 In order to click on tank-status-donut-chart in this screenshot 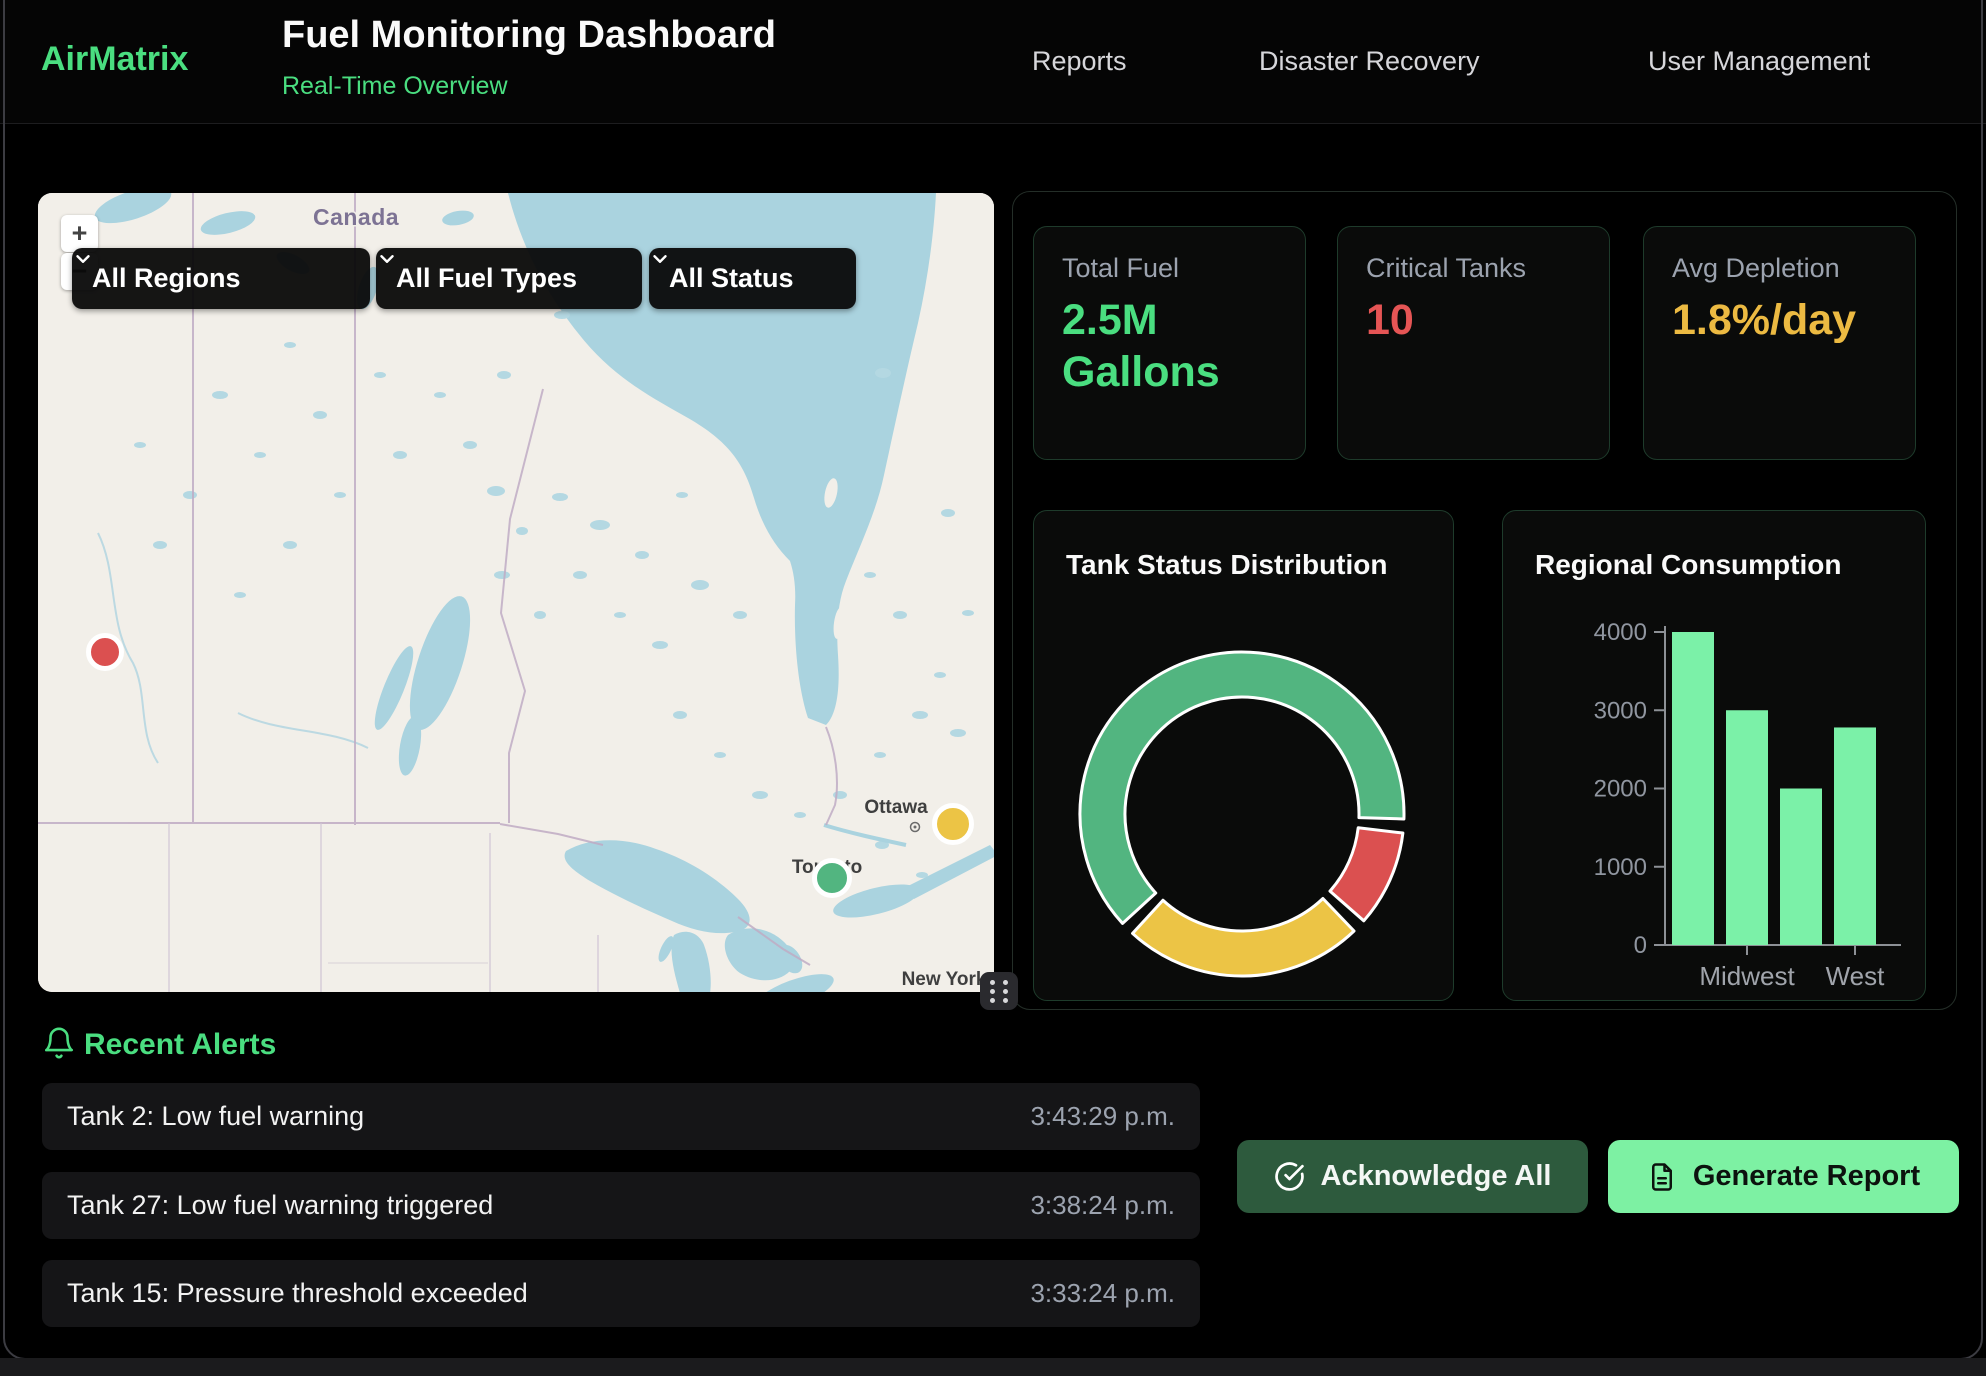, I will do `click(1242, 814)`.